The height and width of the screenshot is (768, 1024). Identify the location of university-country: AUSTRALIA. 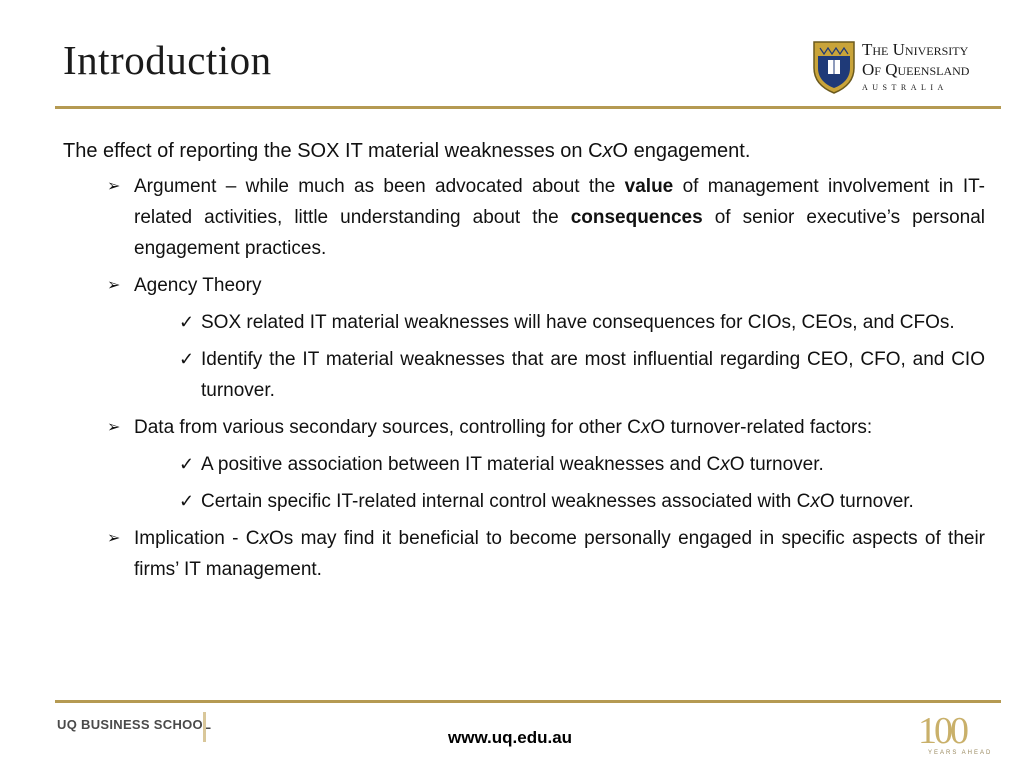
(905, 87).